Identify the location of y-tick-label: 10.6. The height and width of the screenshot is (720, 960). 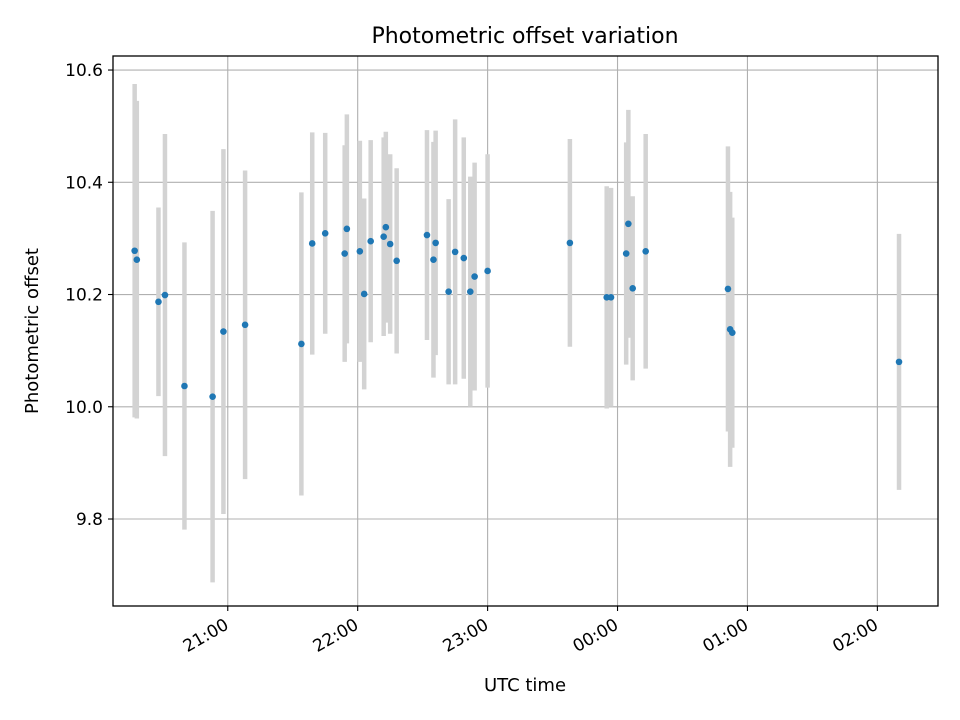
(84, 71).